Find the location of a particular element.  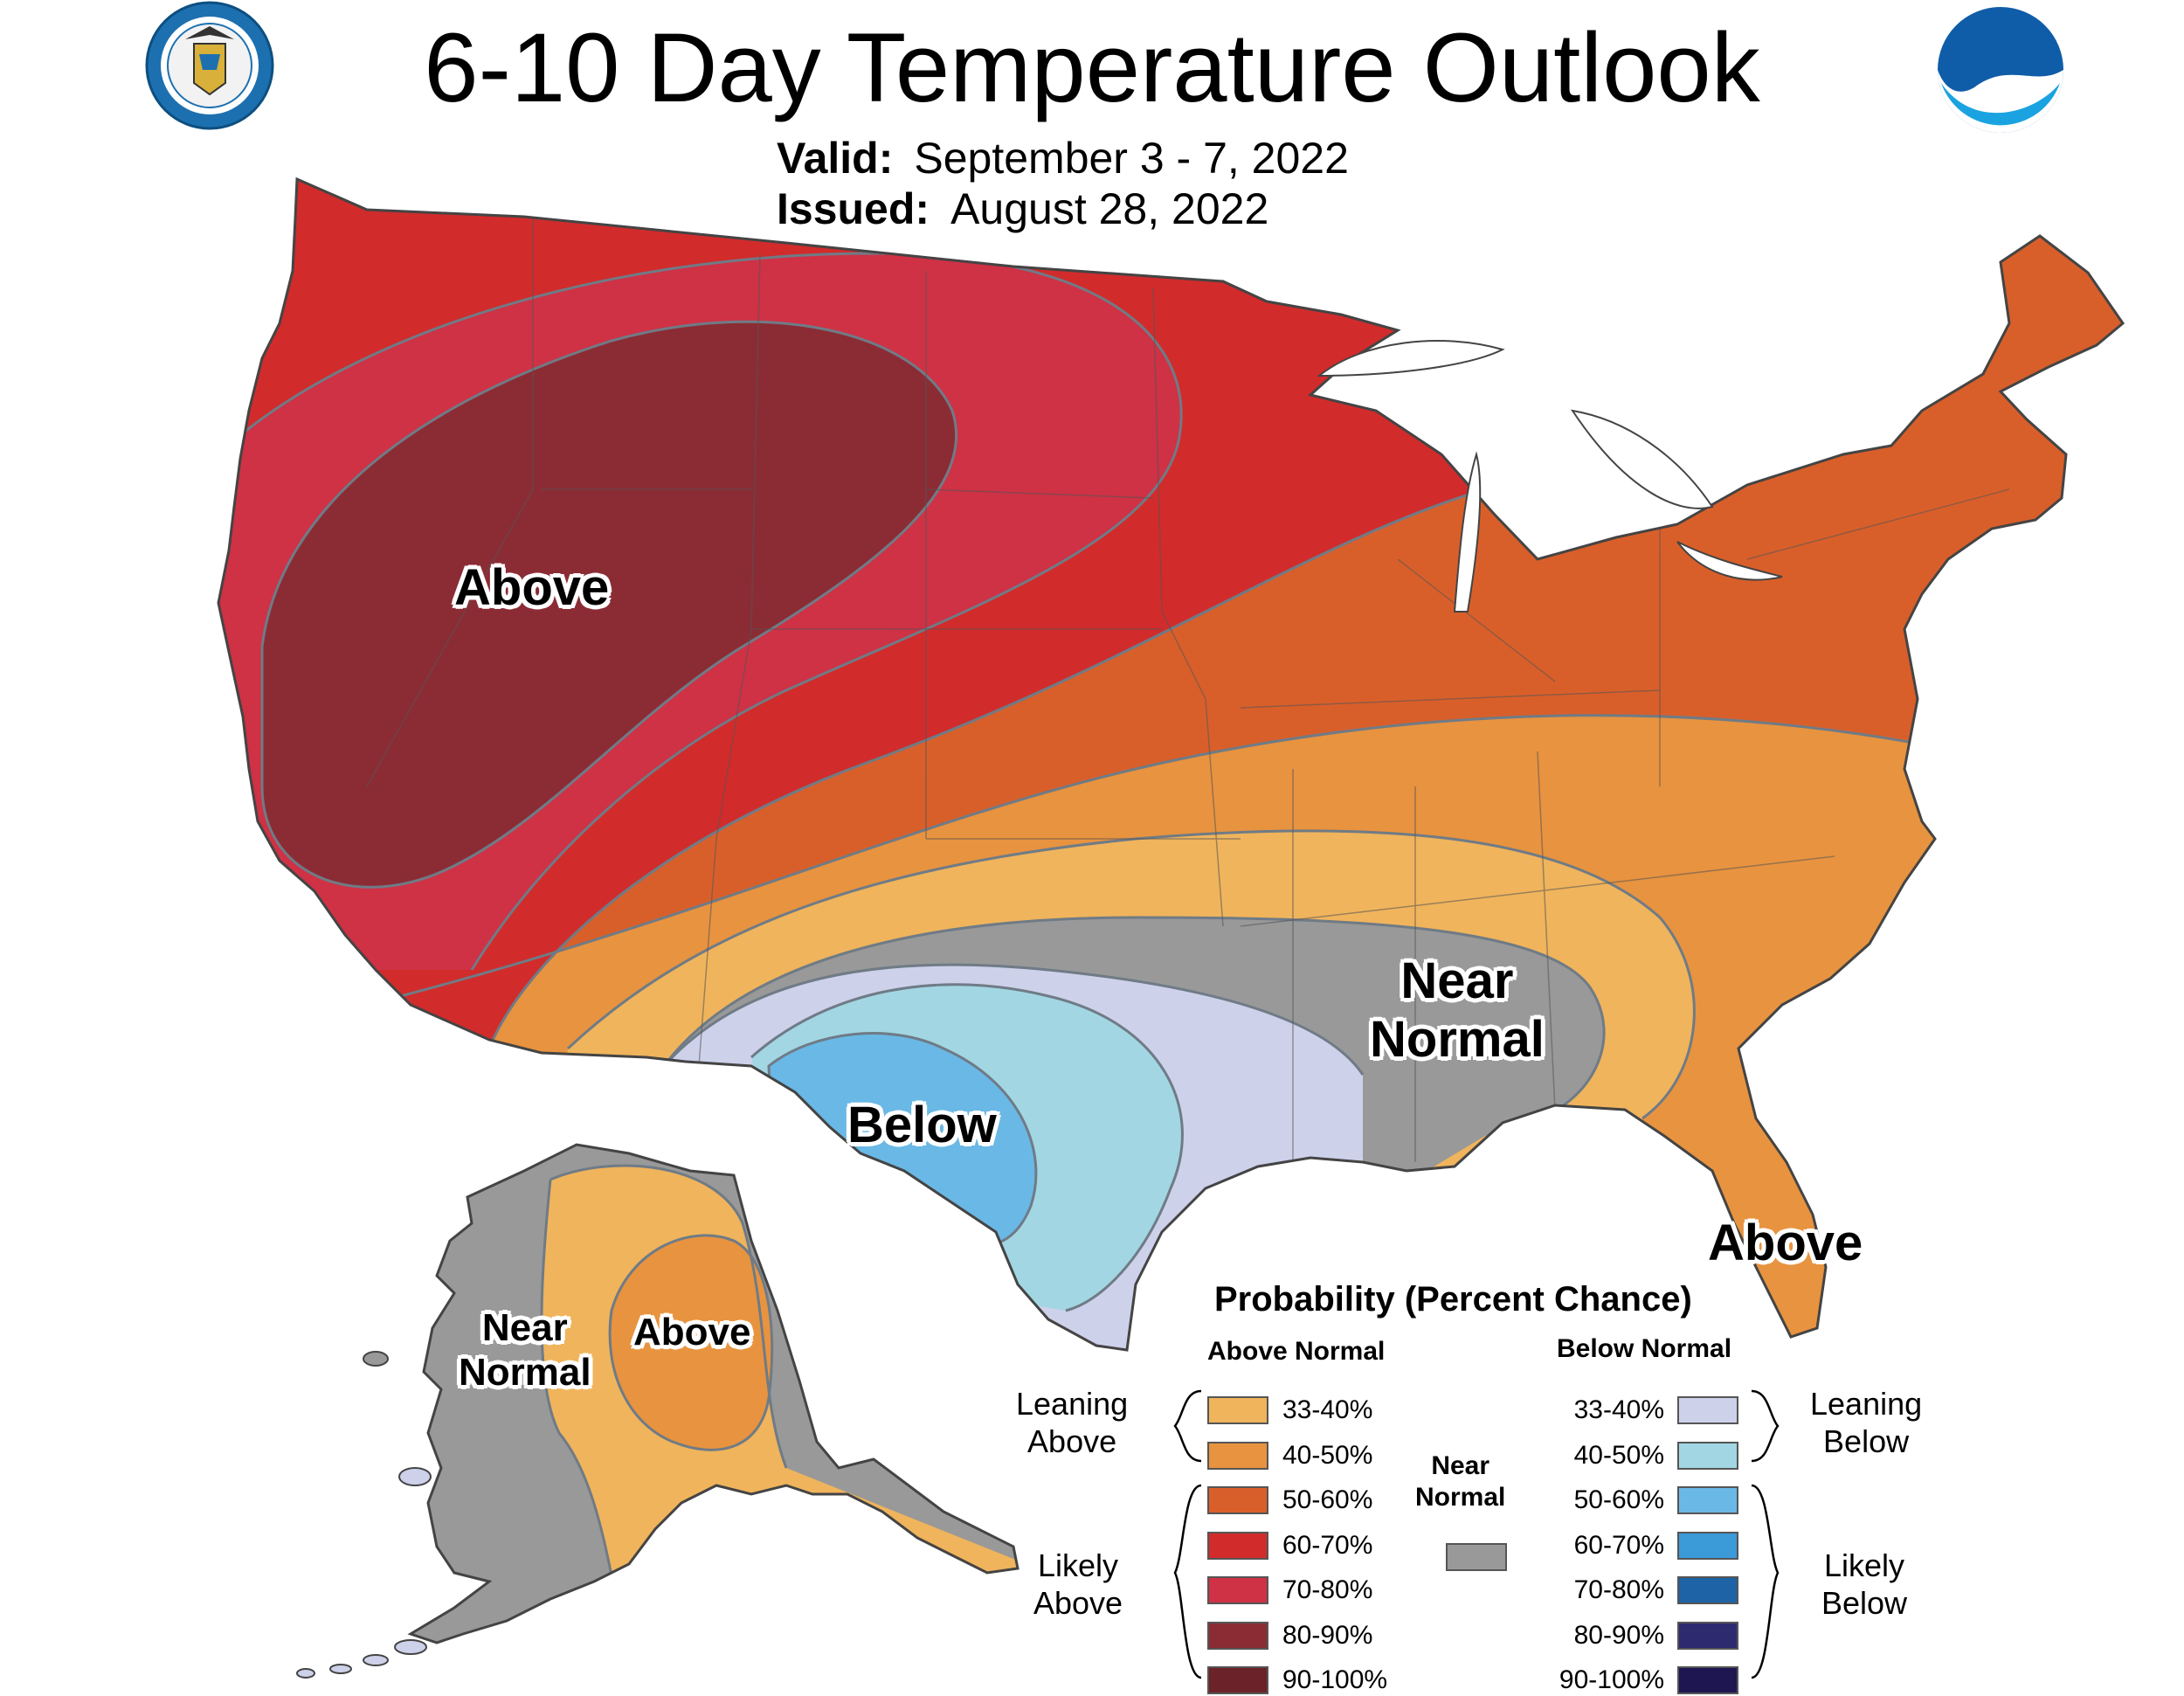

below-bin-row-1: 40-50% is located at coordinates (1092, 1455).